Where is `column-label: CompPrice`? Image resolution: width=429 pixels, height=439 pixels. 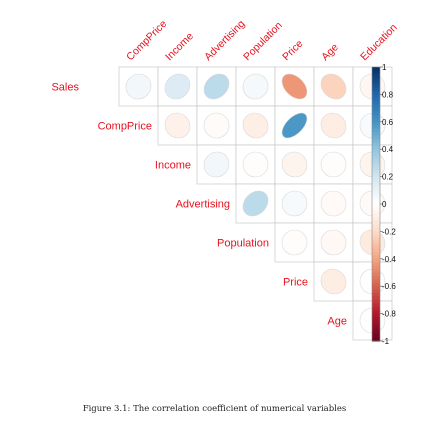
column-label: CompPrice is located at coordinates (146, 40).